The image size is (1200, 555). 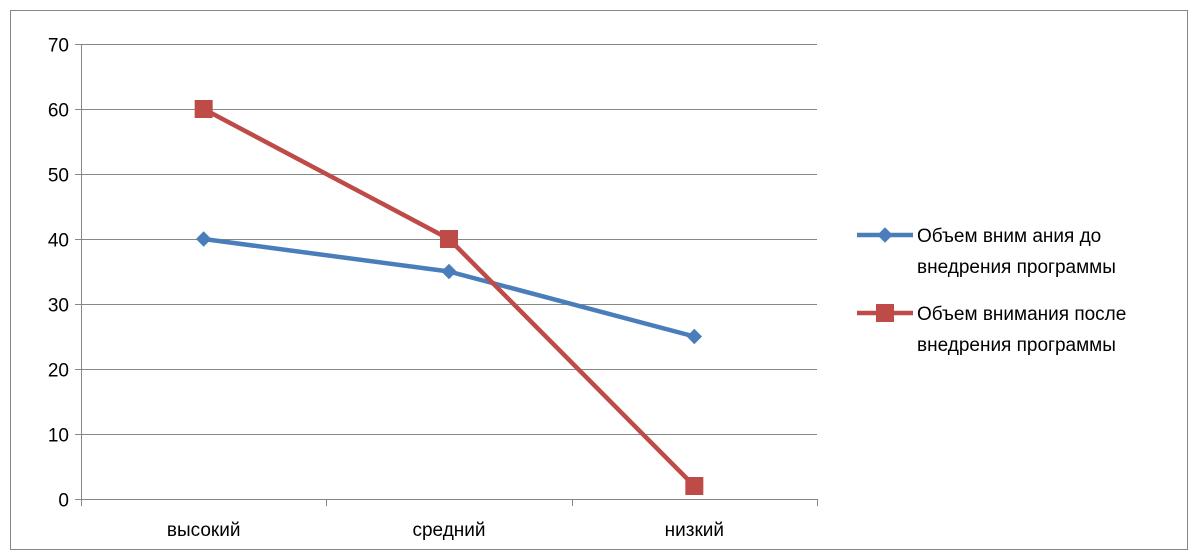 What do you see at coordinates (204, 530) in the screenshot?
I see `x-tick-label-высокий: высокий` at bounding box center [204, 530].